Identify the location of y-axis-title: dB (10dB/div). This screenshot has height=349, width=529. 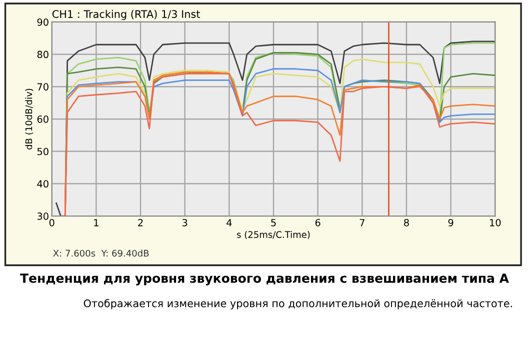
(29, 119).